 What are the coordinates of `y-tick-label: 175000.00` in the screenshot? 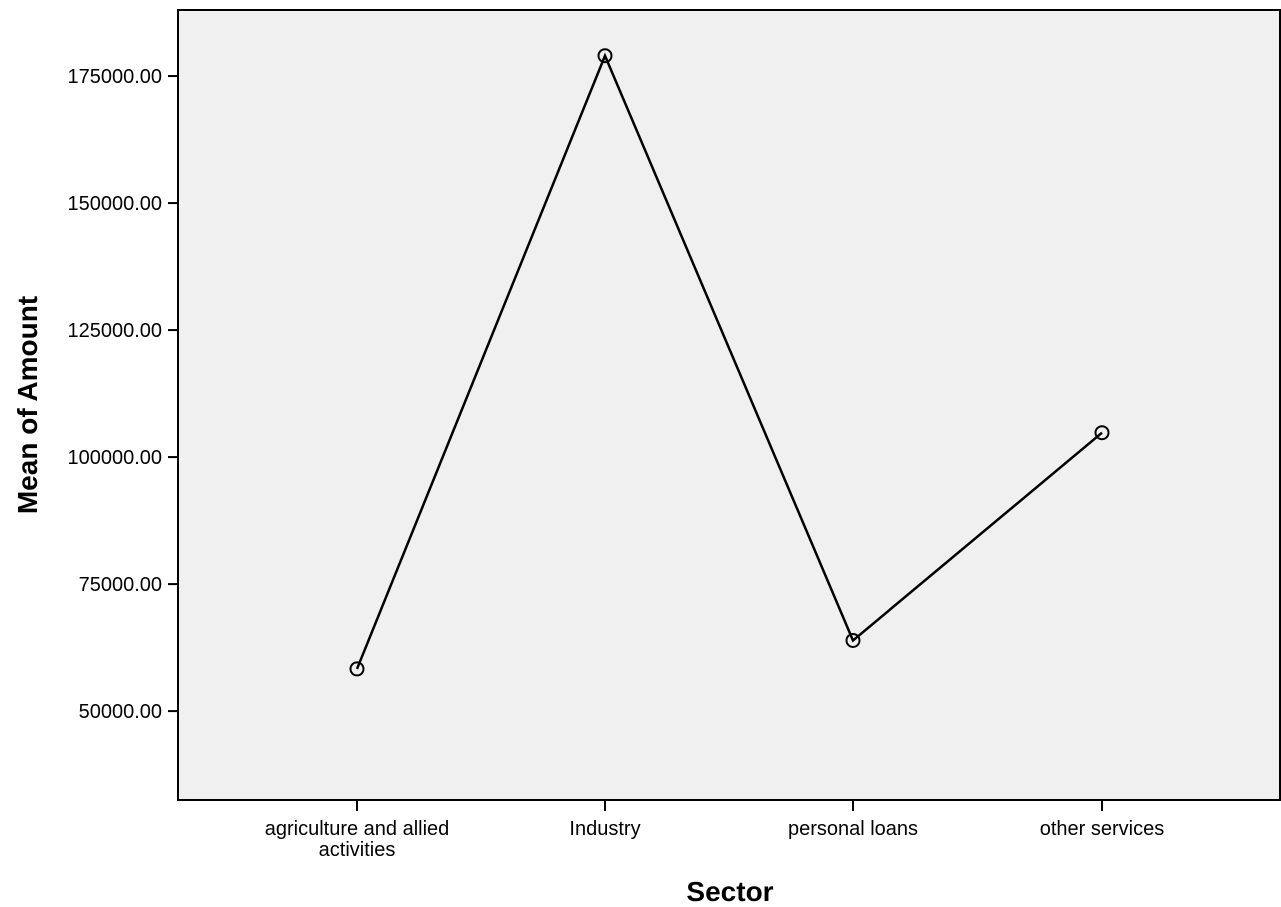 It's located at (114, 77).